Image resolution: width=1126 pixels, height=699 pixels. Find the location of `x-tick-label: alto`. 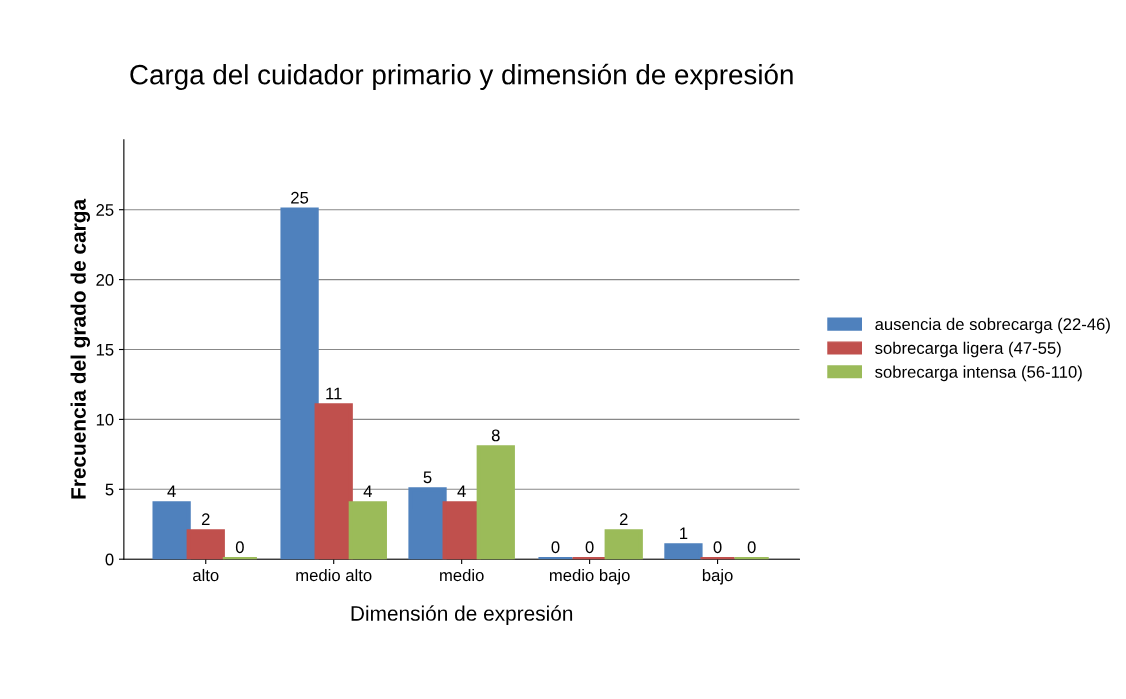

x-tick-label: alto is located at coordinates (206, 575).